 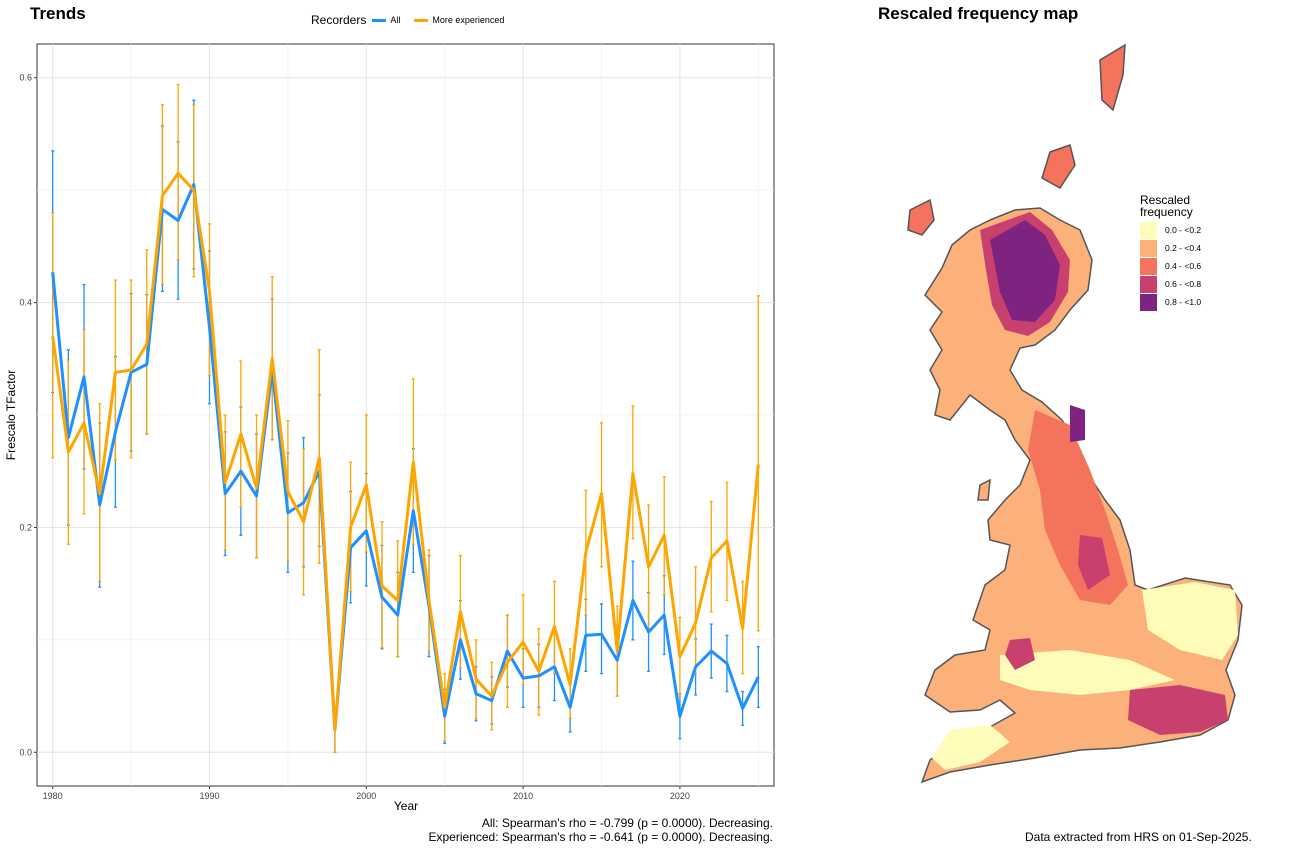 What do you see at coordinates (1094, 562) in the screenshot?
I see `region-top-yorkshire` at bounding box center [1094, 562].